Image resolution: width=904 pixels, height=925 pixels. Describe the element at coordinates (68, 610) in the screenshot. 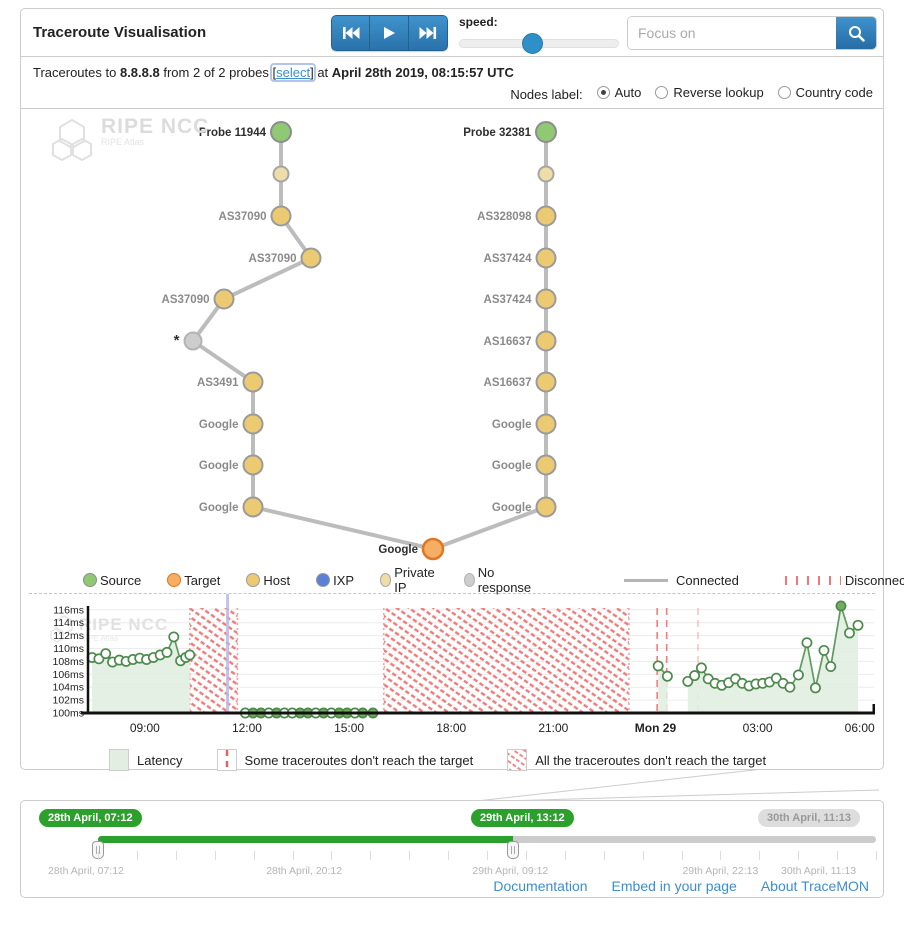

I see `y-tick-label: 116ms` at that location.